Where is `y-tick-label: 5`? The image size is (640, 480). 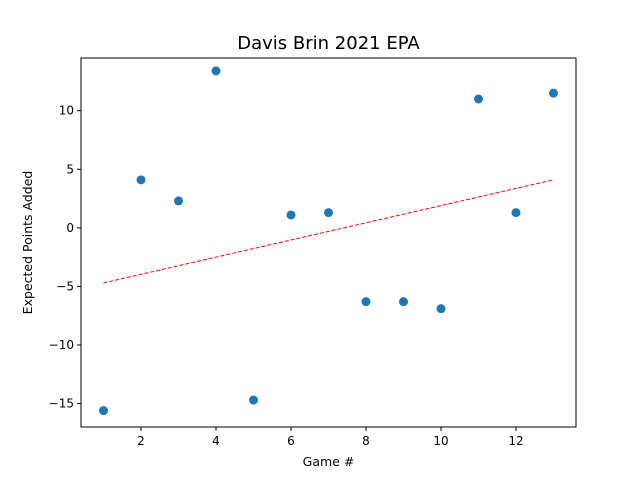 y-tick-label: 5 is located at coordinates (70, 169).